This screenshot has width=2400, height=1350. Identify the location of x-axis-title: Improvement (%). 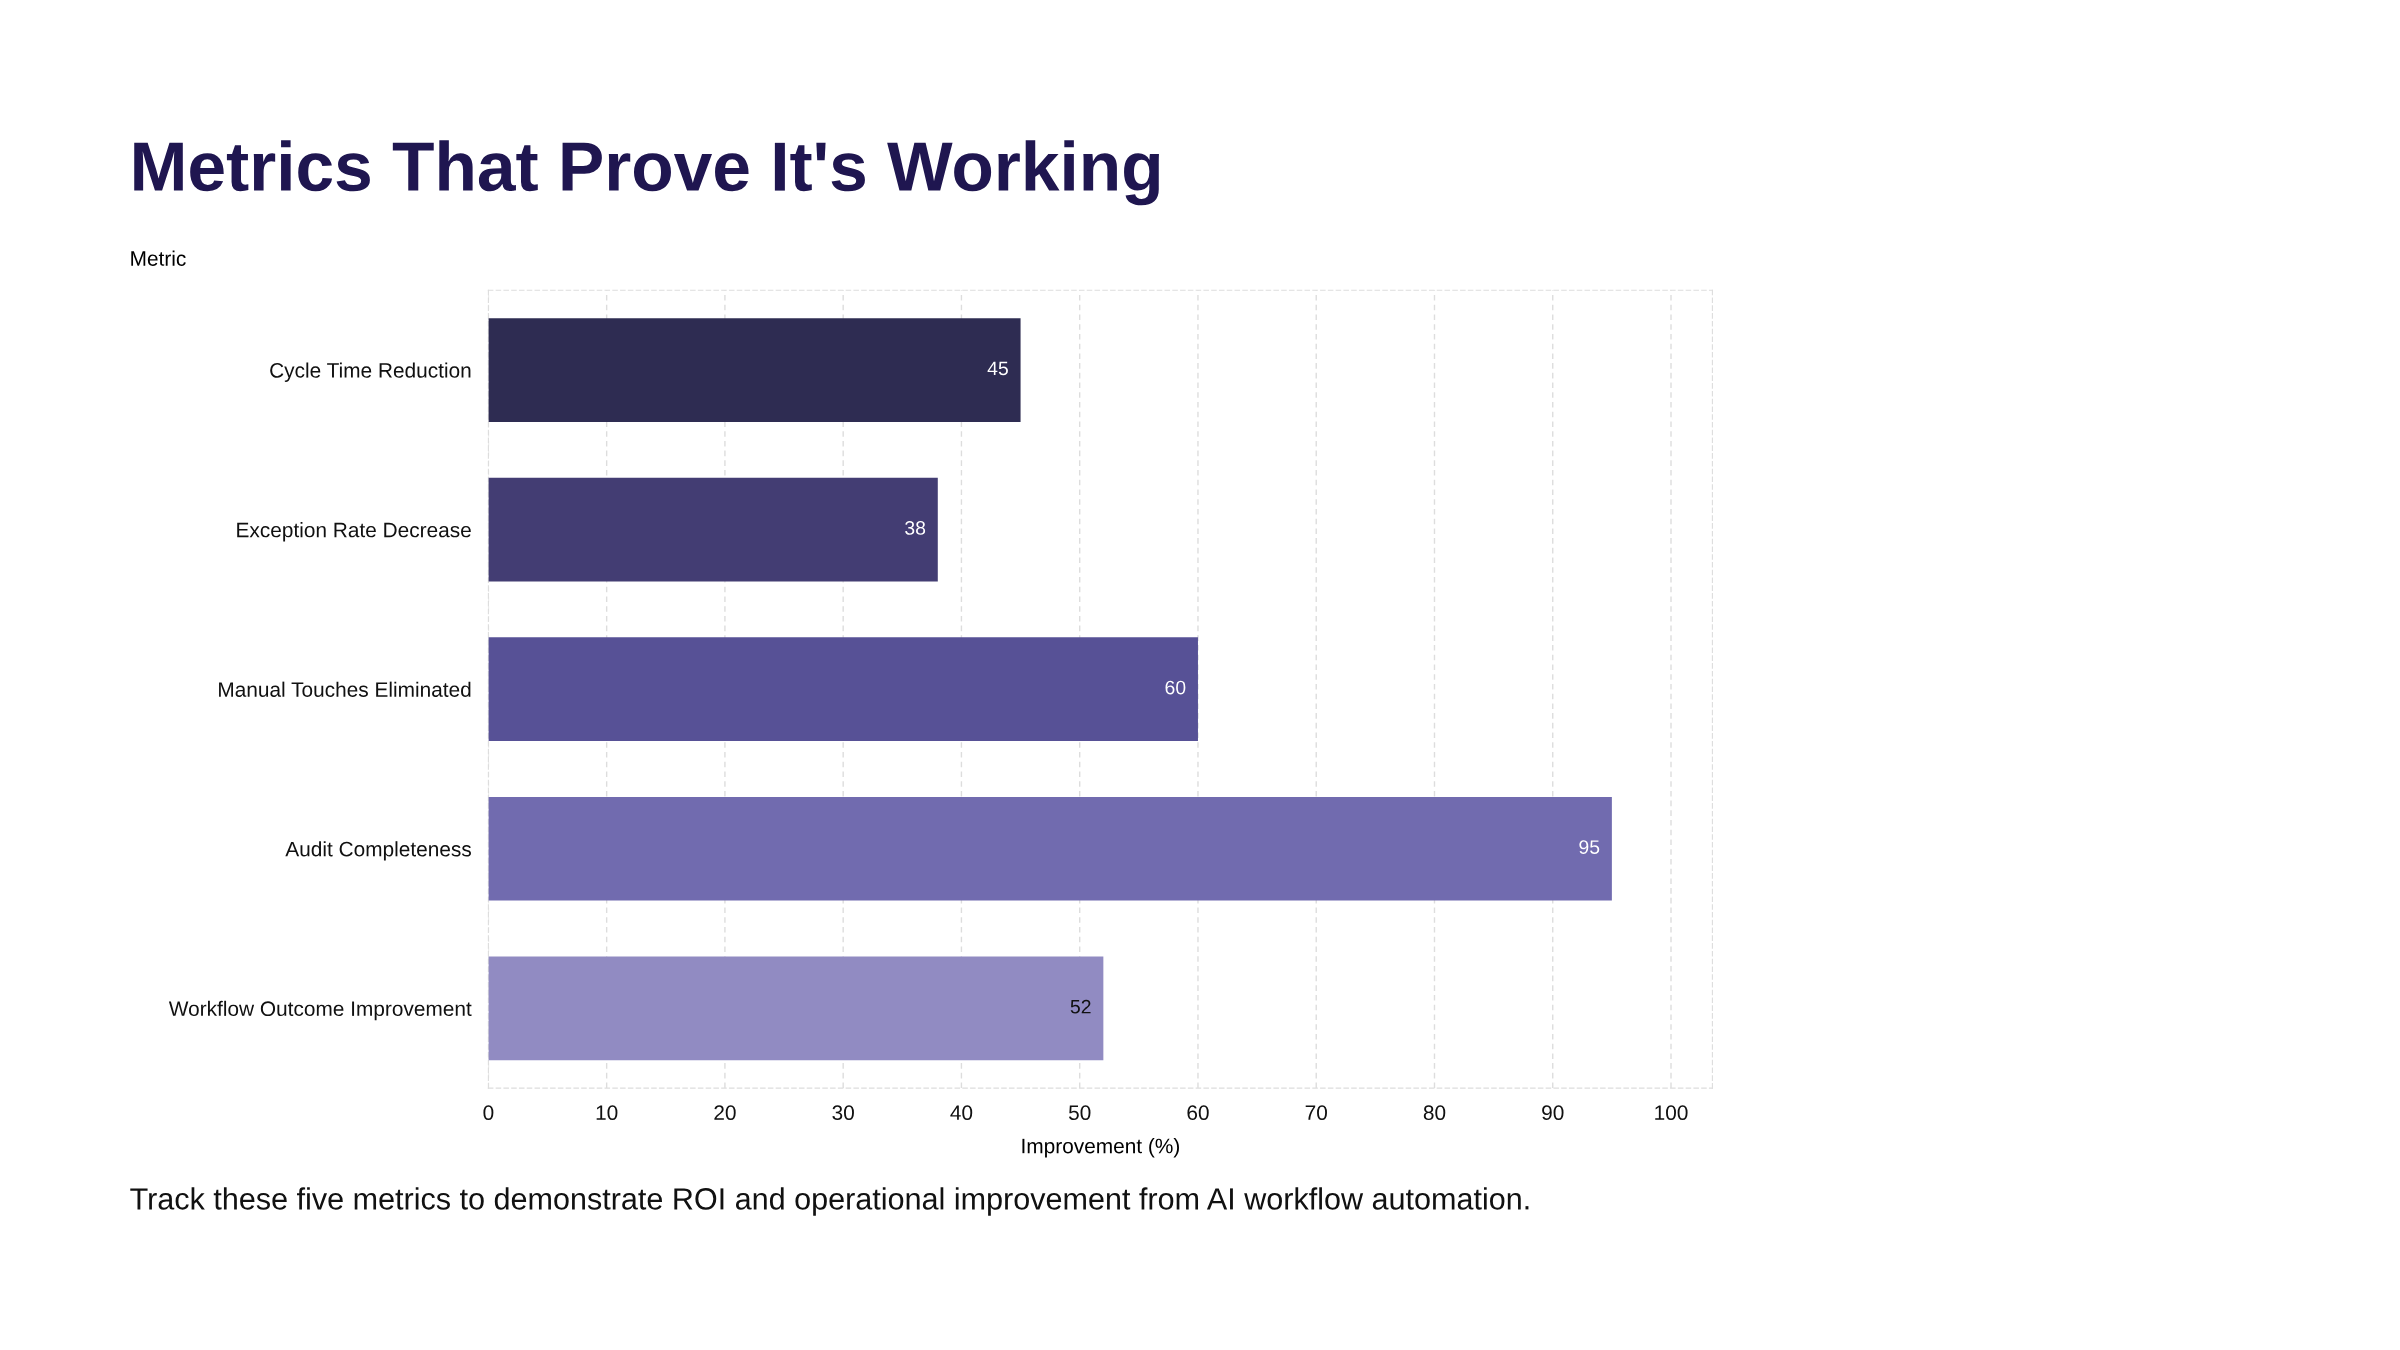
(1100, 1148).